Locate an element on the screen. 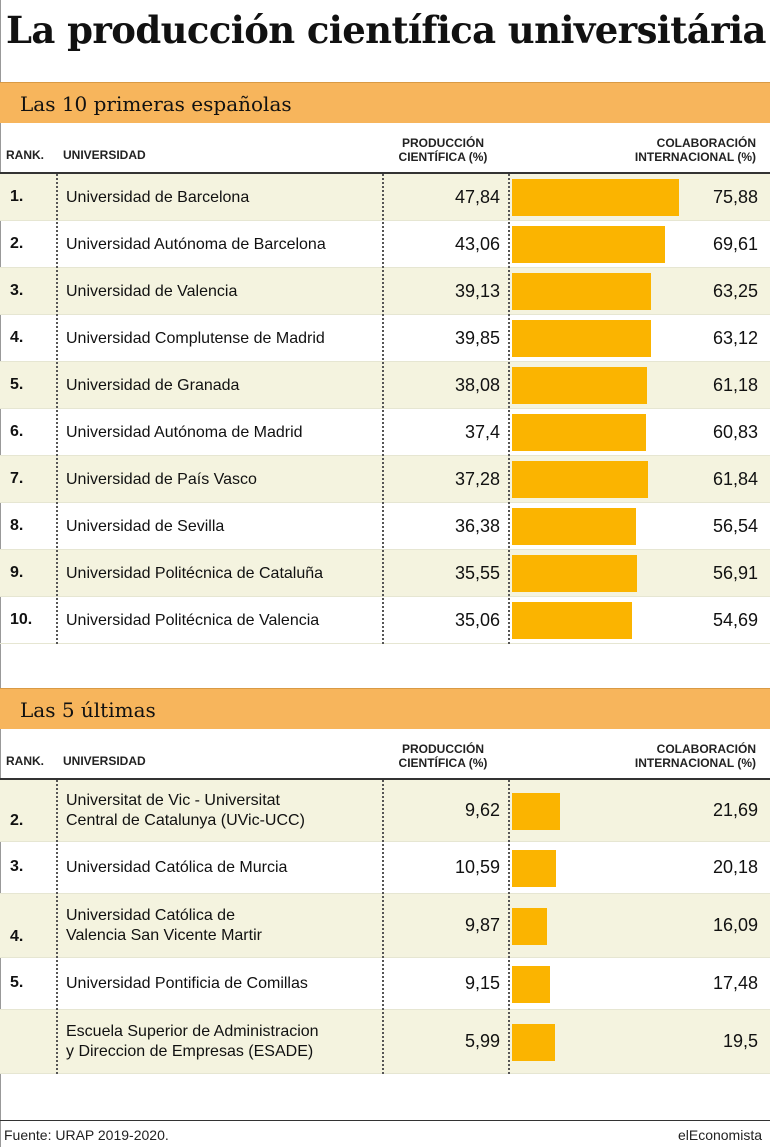  header-rule-last5 is located at coordinates (385, 779).